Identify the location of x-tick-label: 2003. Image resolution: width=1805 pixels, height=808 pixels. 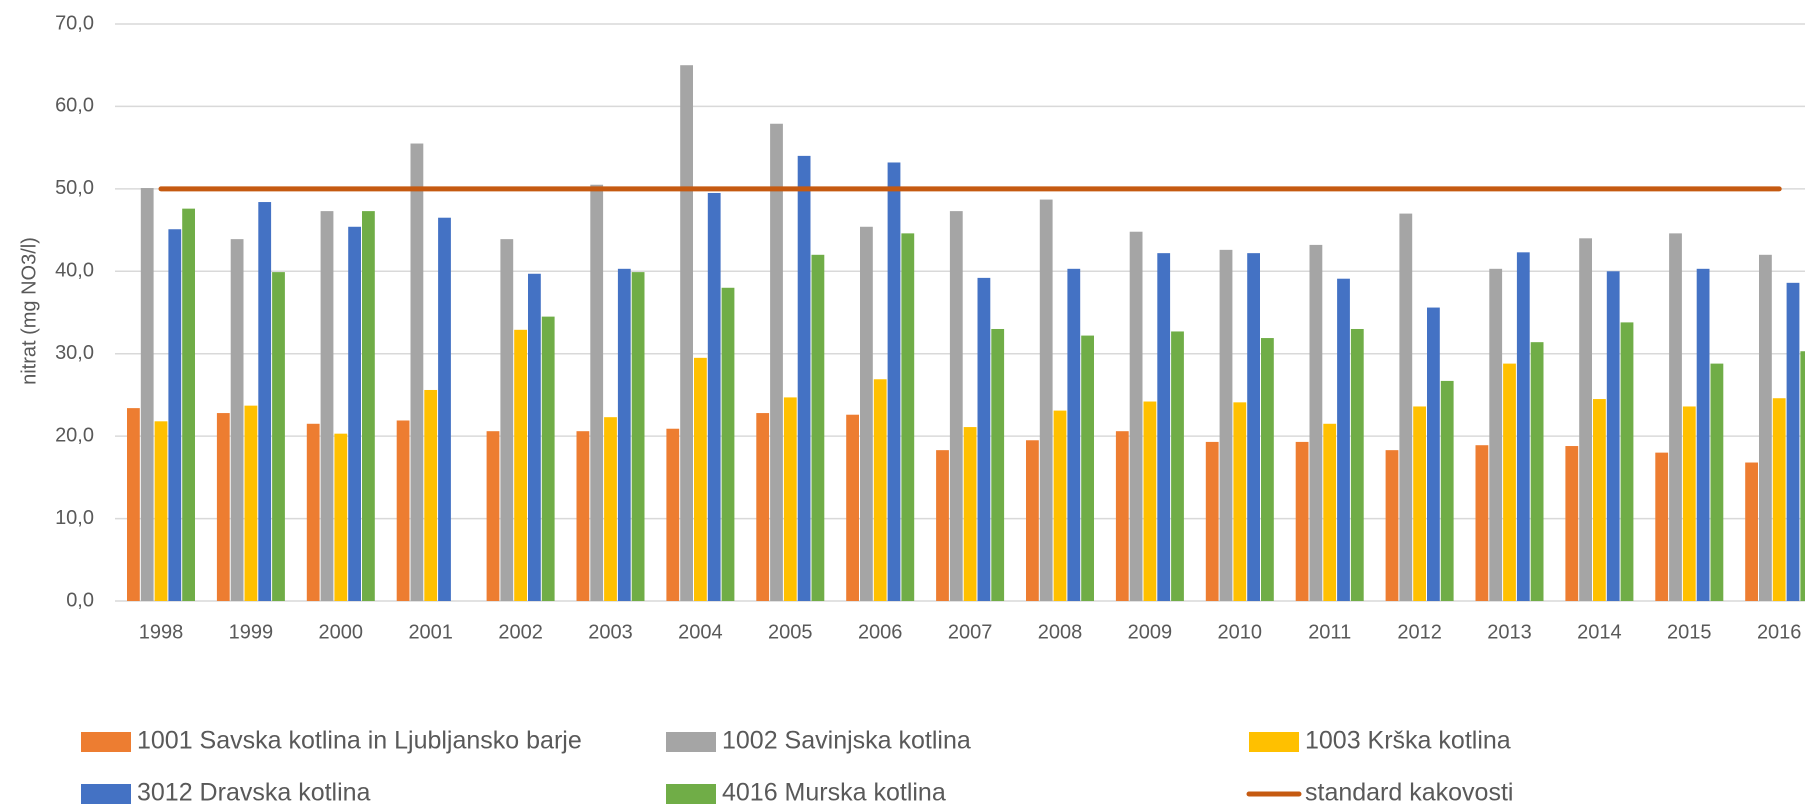
(610, 632).